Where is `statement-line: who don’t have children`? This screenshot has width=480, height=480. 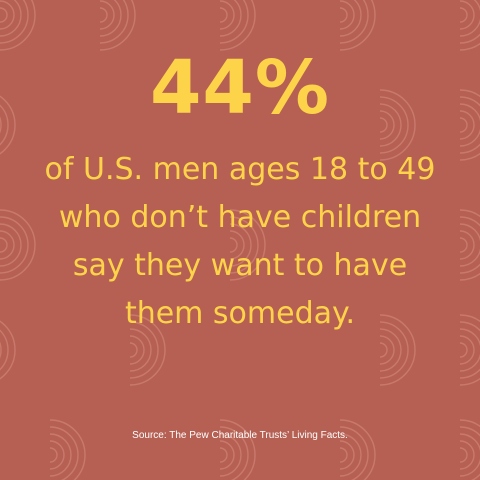
statement-line: who don’t have children is located at coordinates (240, 217).